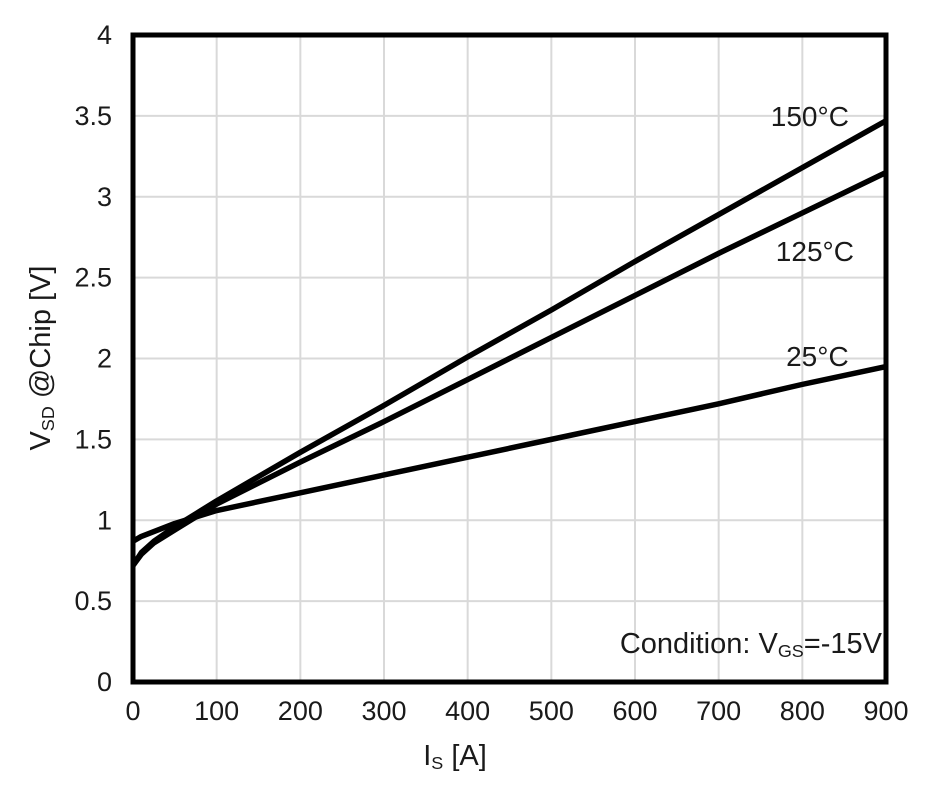  I want to click on x-axis-title-subscript: S, so click(437, 762).